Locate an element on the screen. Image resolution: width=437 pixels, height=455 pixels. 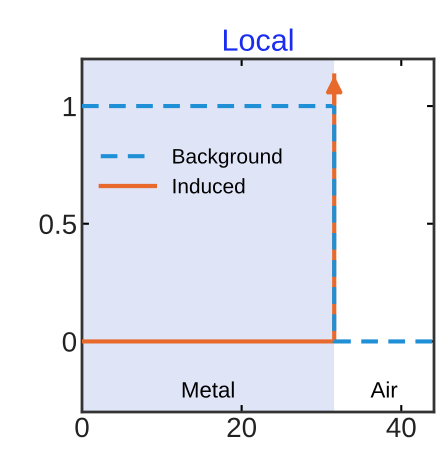
x-tick-label: 0 is located at coordinates (82, 428).